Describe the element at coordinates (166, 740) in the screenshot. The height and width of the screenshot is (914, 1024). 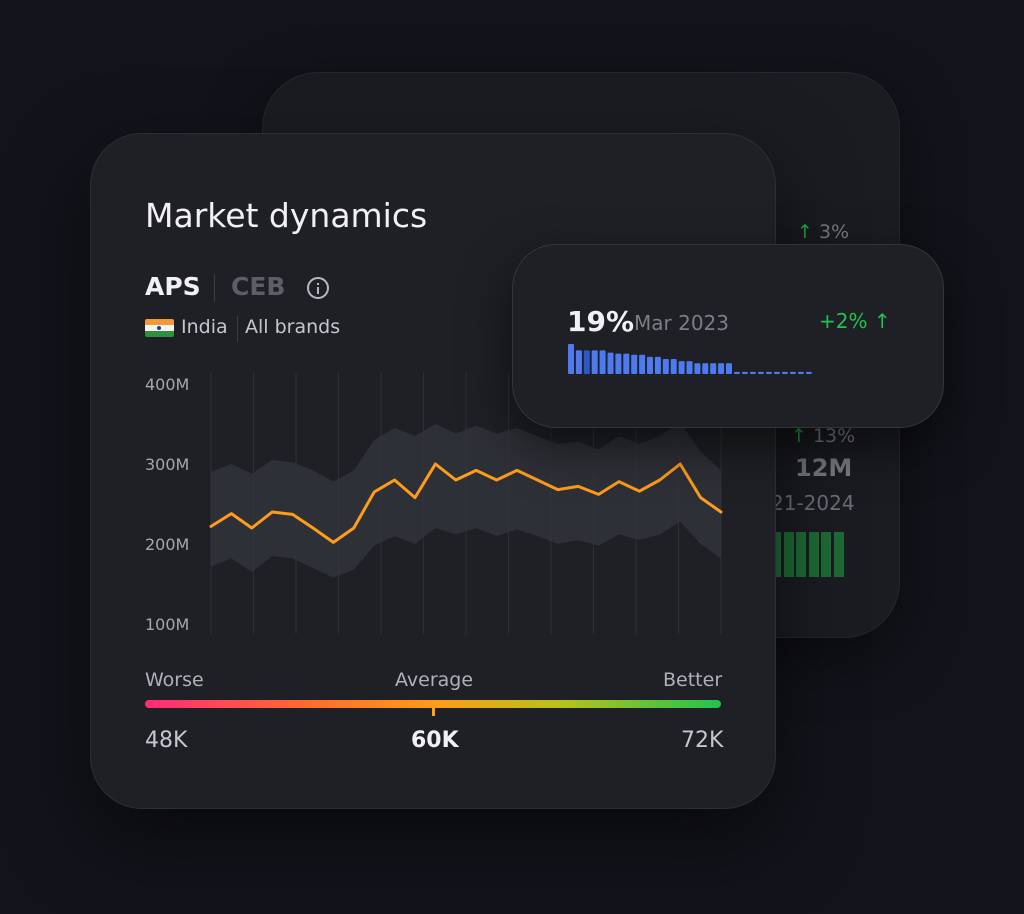
I see `scale-value-min: 48K` at that location.